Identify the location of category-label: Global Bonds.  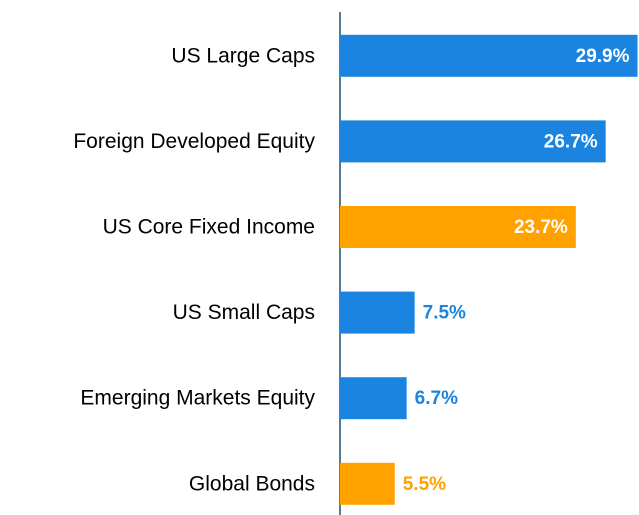
(252, 483).